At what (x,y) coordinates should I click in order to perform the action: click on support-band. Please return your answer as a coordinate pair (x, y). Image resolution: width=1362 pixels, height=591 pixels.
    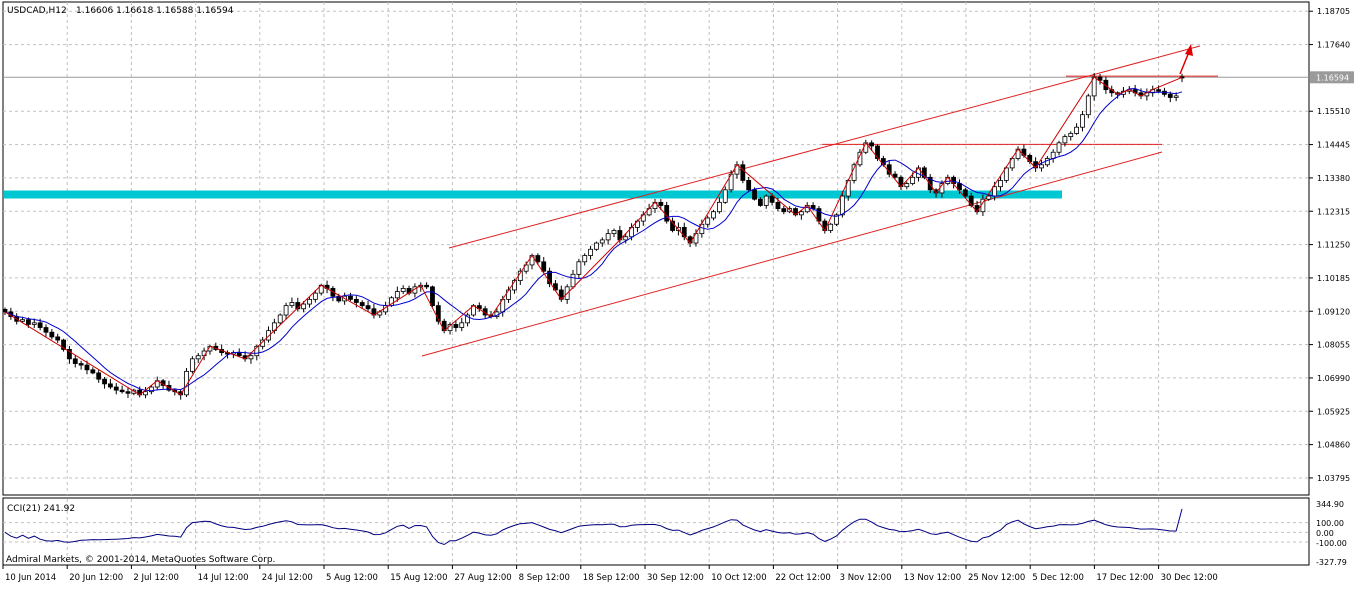
    Looking at the image, I should click on (533, 194).